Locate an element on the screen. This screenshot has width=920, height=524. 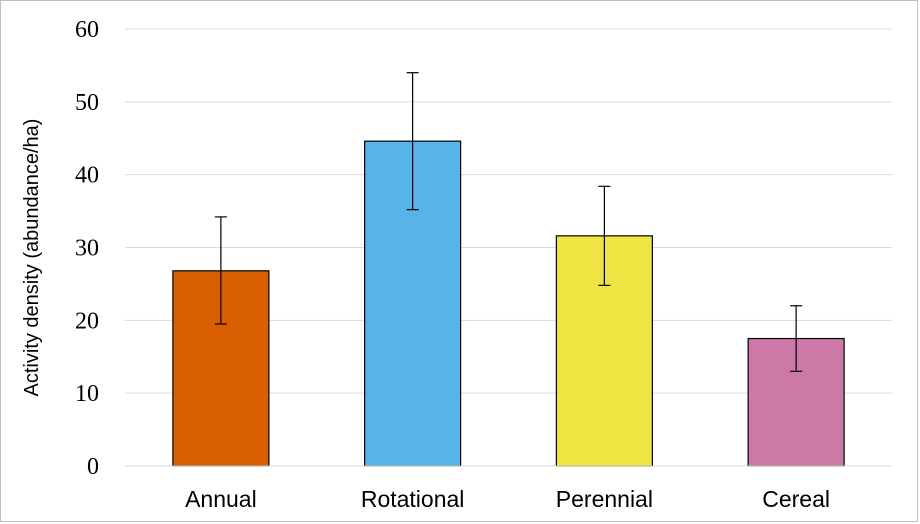
x-axis-category-labels: Annual Rotational Perennial Cereal is located at coordinates (507, 499).